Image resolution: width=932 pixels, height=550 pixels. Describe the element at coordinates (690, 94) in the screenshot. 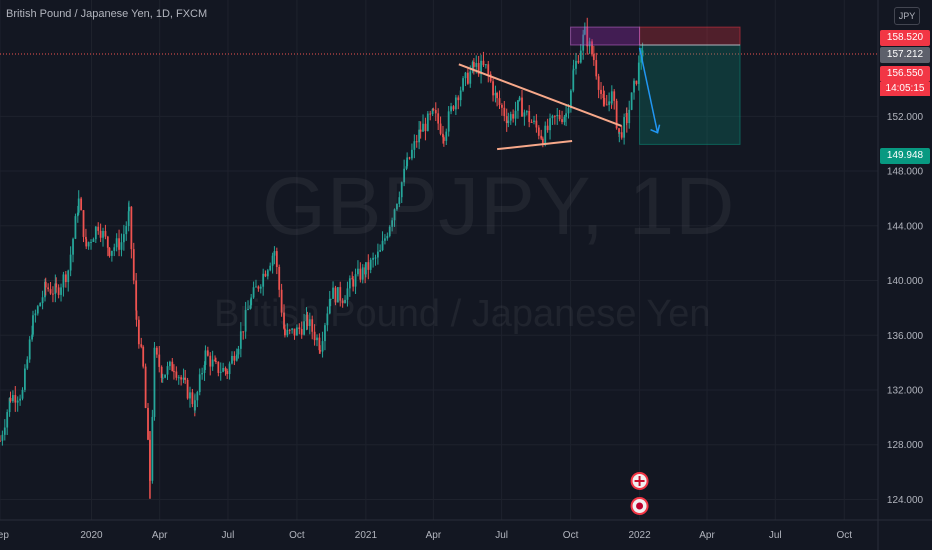

I see `take-profit-zone` at that location.